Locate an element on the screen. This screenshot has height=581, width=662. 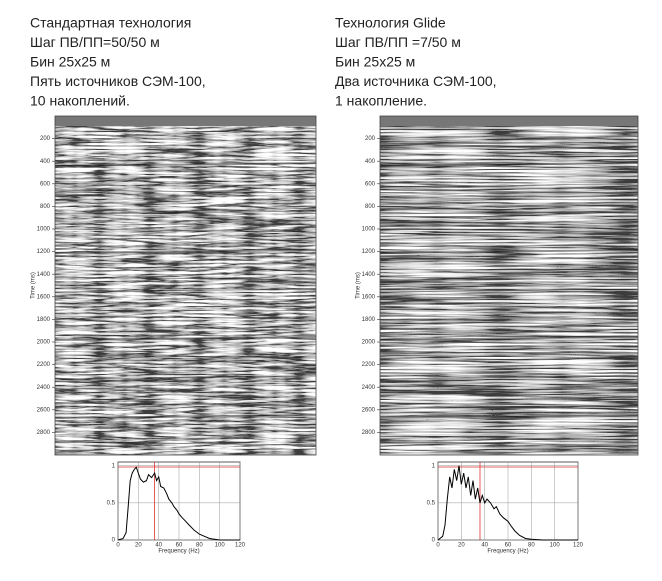
caption-line: 1 накопление. is located at coordinates (381, 101).